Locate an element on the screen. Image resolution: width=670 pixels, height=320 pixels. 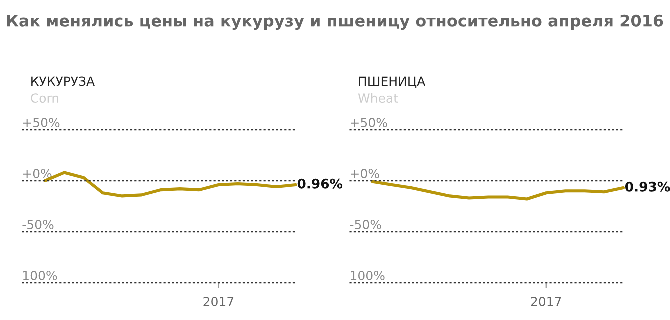
chart-title: ПШЕНИЦА is located at coordinates (392, 82).